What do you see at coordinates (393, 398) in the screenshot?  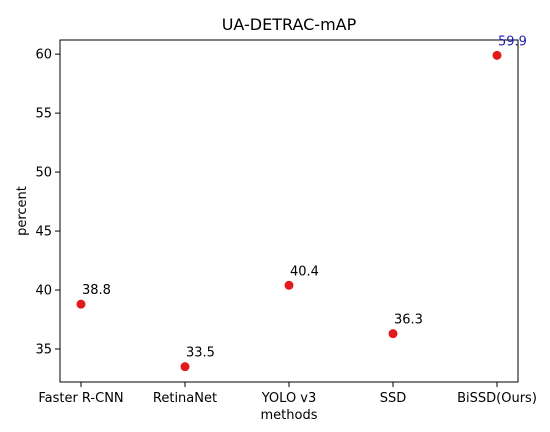 I see `x-tick-label: SSD` at bounding box center [393, 398].